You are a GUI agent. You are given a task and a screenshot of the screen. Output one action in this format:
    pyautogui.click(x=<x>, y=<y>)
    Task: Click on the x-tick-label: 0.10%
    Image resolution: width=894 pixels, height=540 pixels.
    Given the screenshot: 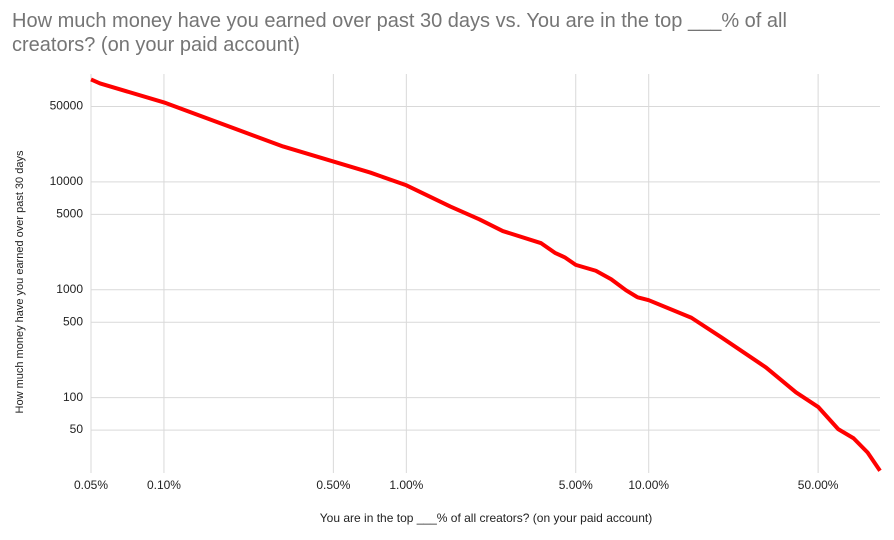 What is the action you would take?
    pyautogui.click(x=164, y=485)
    